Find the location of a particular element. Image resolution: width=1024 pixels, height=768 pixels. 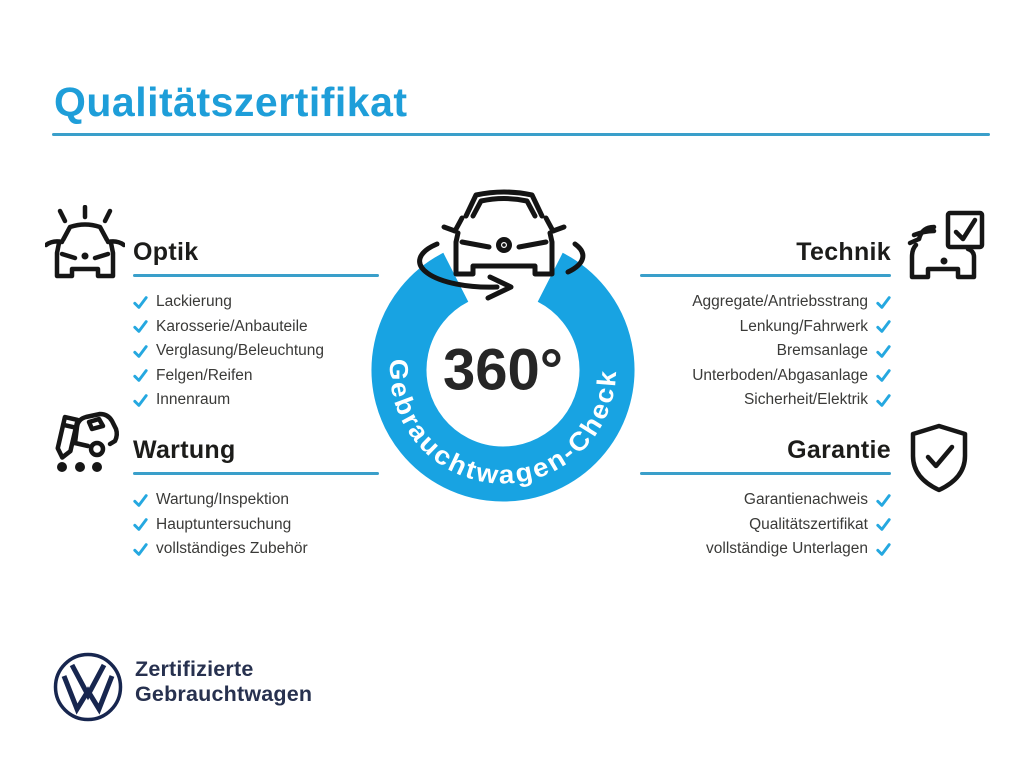

checklist-item: Felgen/Reifen is located at coordinates (256, 376).